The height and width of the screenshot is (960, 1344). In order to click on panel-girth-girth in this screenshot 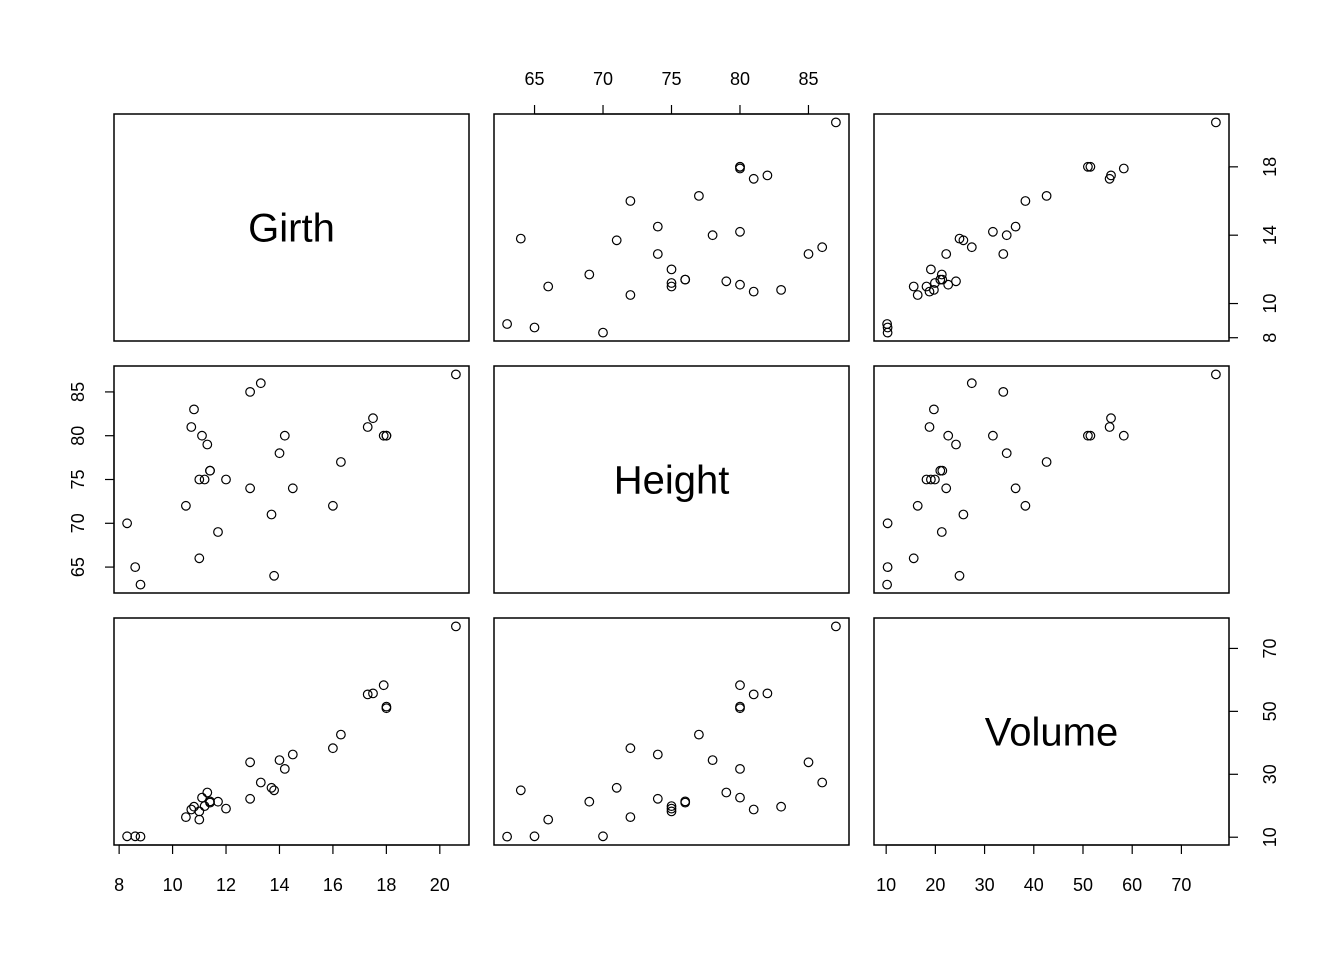, I will do `click(291, 227)`.